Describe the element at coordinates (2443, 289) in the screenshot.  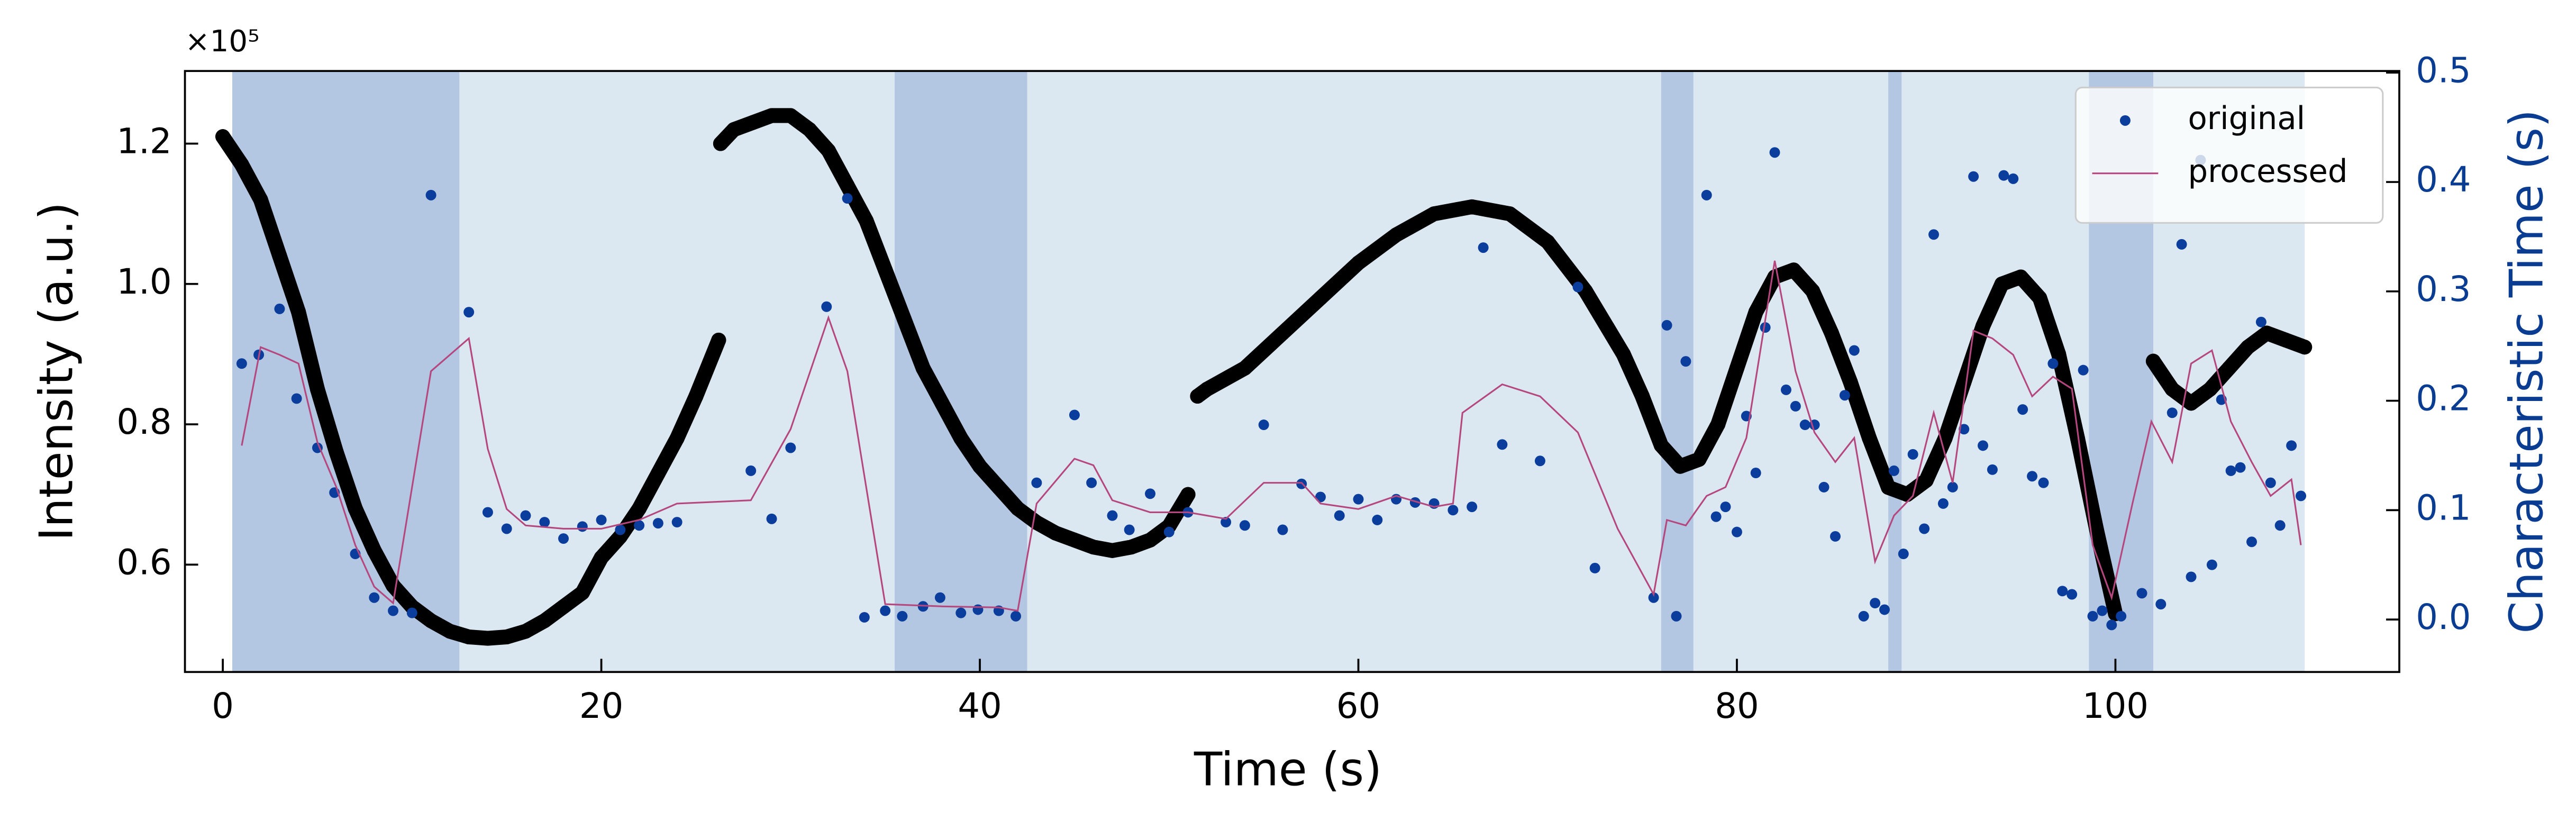
I see `y2-tick-label: 0.3` at that location.